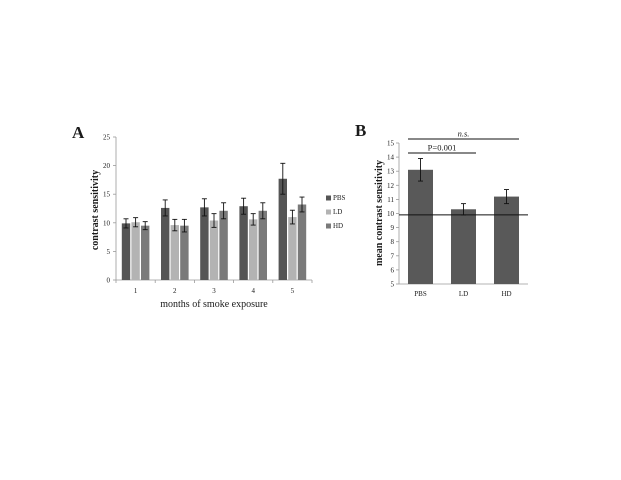  Describe the element at coordinates (78, 132) in the screenshot. I see `panel-a-label: A` at that location.